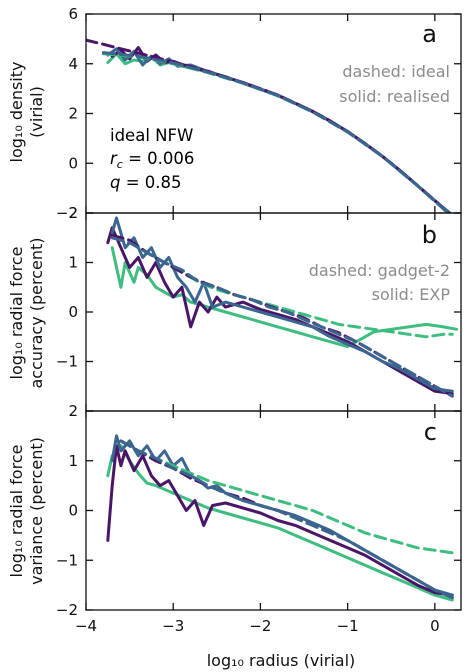 The width and height of the screenshot is (471, 672). Describe the element at coordinates (114, 158) in the screenshot. I see `legend-rc-symbol: r` at that location.